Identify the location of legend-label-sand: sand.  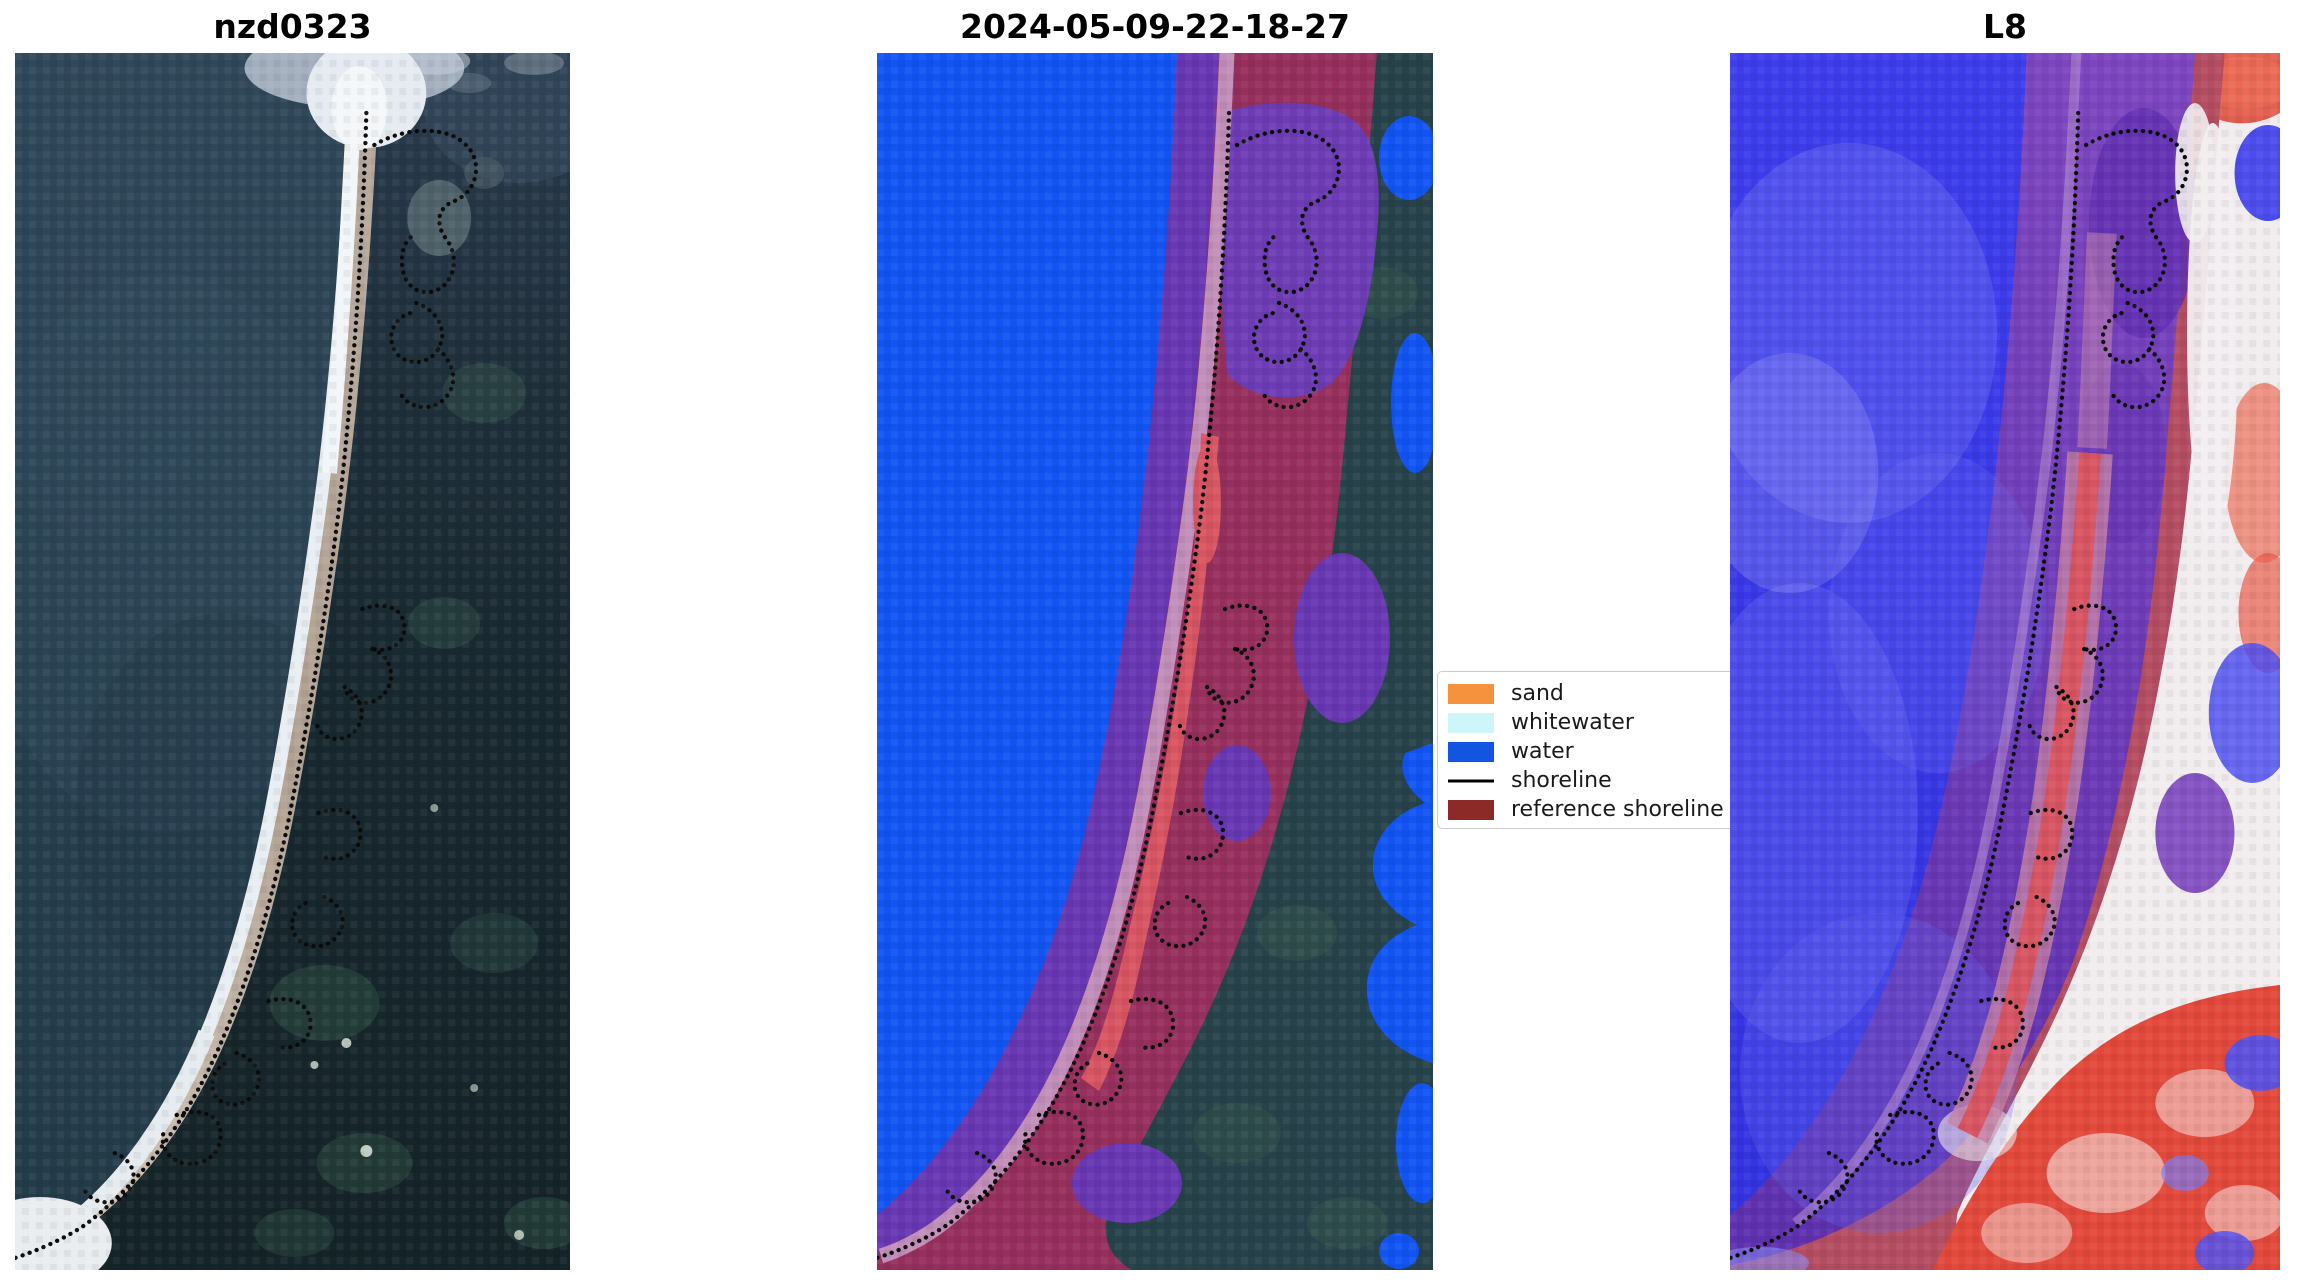
(1537, 693).